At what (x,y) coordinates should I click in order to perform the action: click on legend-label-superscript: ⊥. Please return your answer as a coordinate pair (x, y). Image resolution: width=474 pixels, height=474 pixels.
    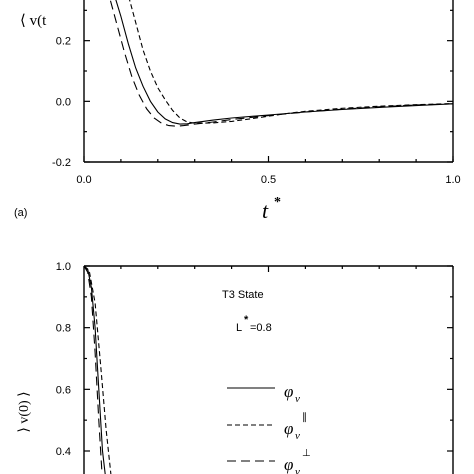
    Looking at the image, I should click on (306, 453).